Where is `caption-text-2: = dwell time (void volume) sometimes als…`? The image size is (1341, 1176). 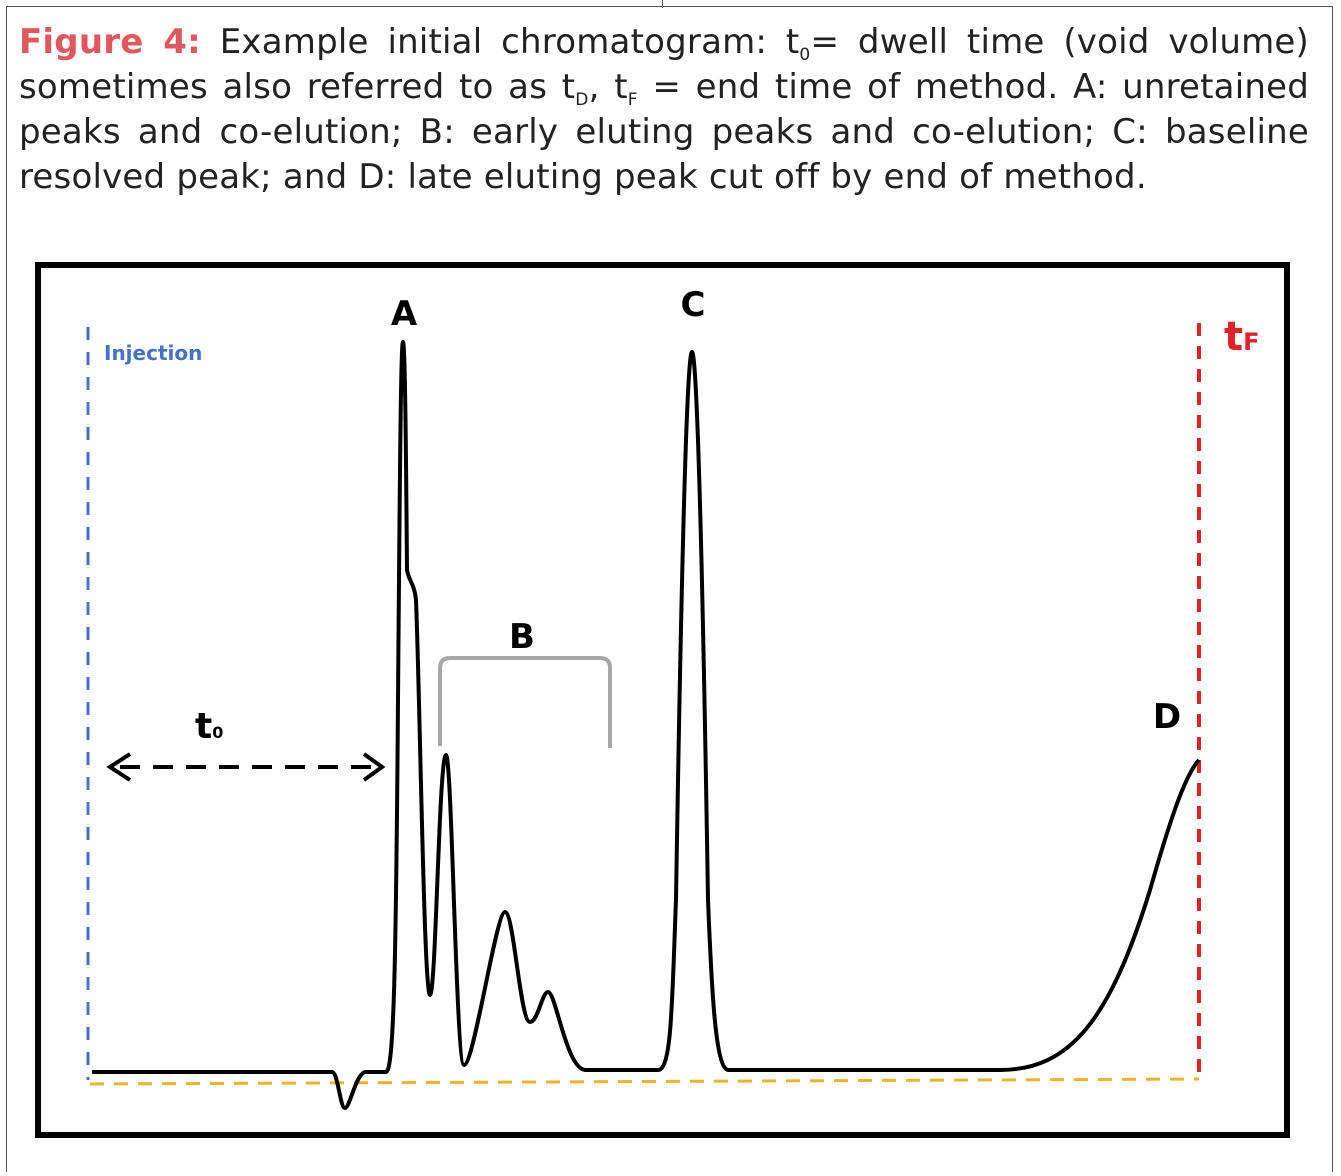
caption-text-2: = dwell time (void volume) sometimes als… is located at coordinates (664, 64).